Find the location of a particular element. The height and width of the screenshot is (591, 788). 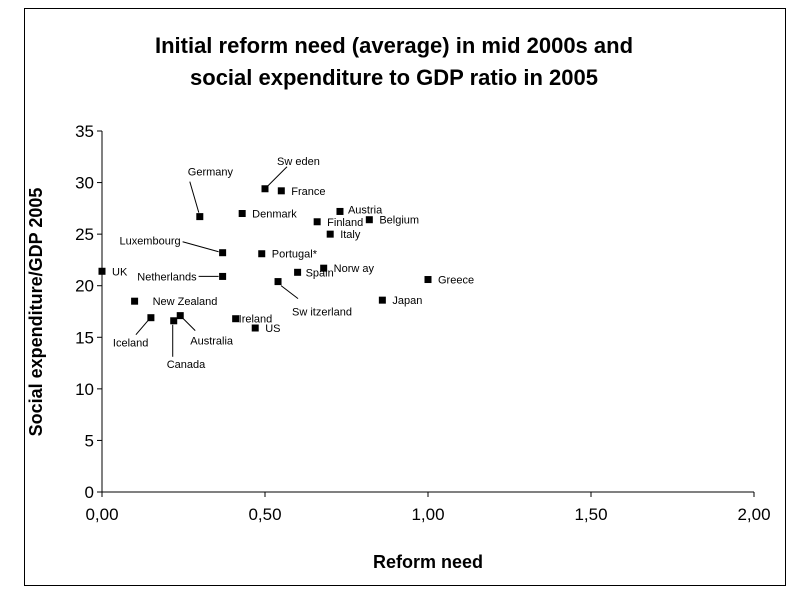

point-label: Sw eden is located at coordinates (298, 162).